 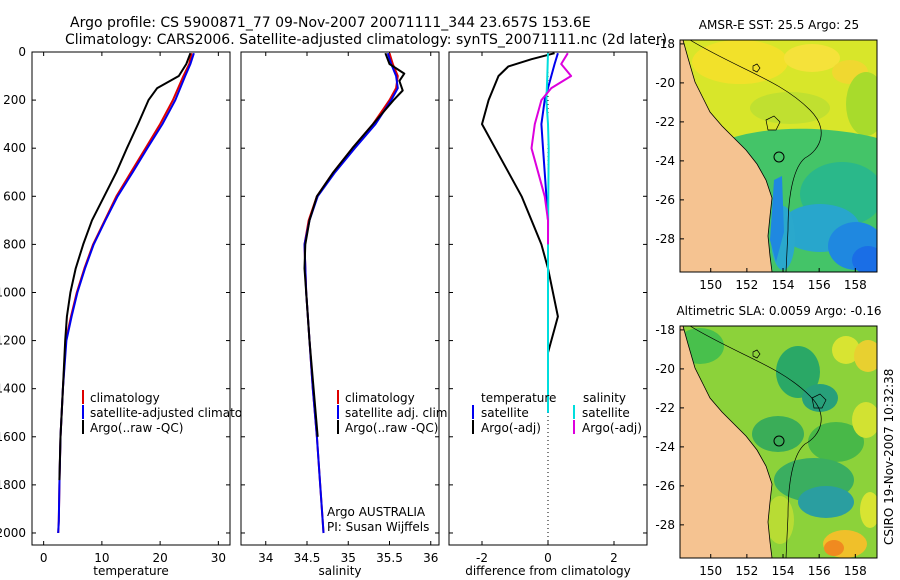 I want to click on temperature-x-label: temperature, so click(x=130, y=571).